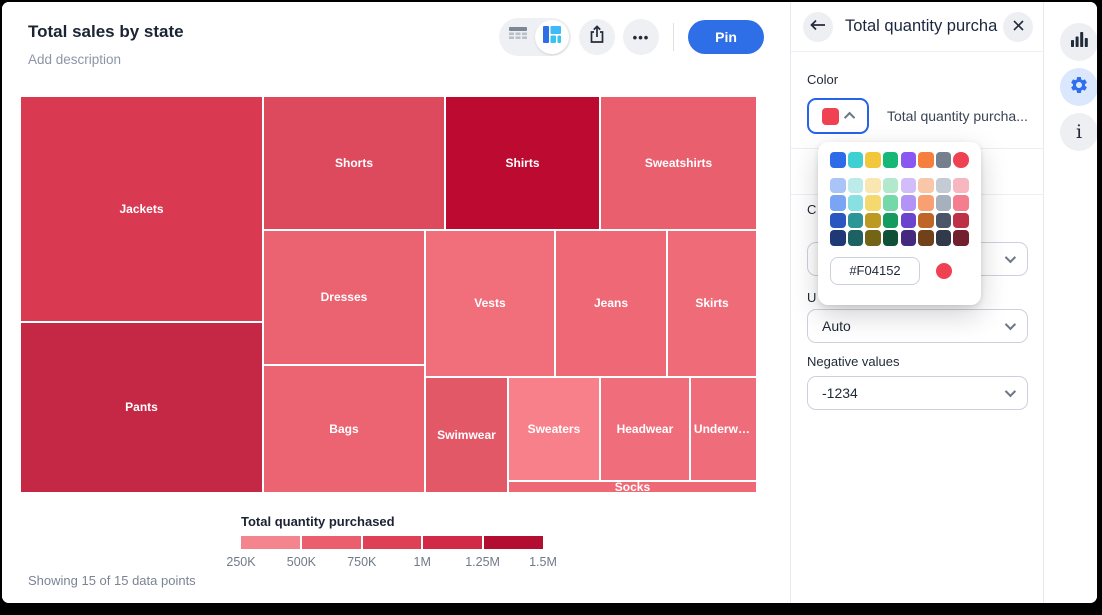  What do you see at coordinates (917, 393) in the screenshot?
I see `negative-values-dropdown: -1234` at bounding box center [917, 393].